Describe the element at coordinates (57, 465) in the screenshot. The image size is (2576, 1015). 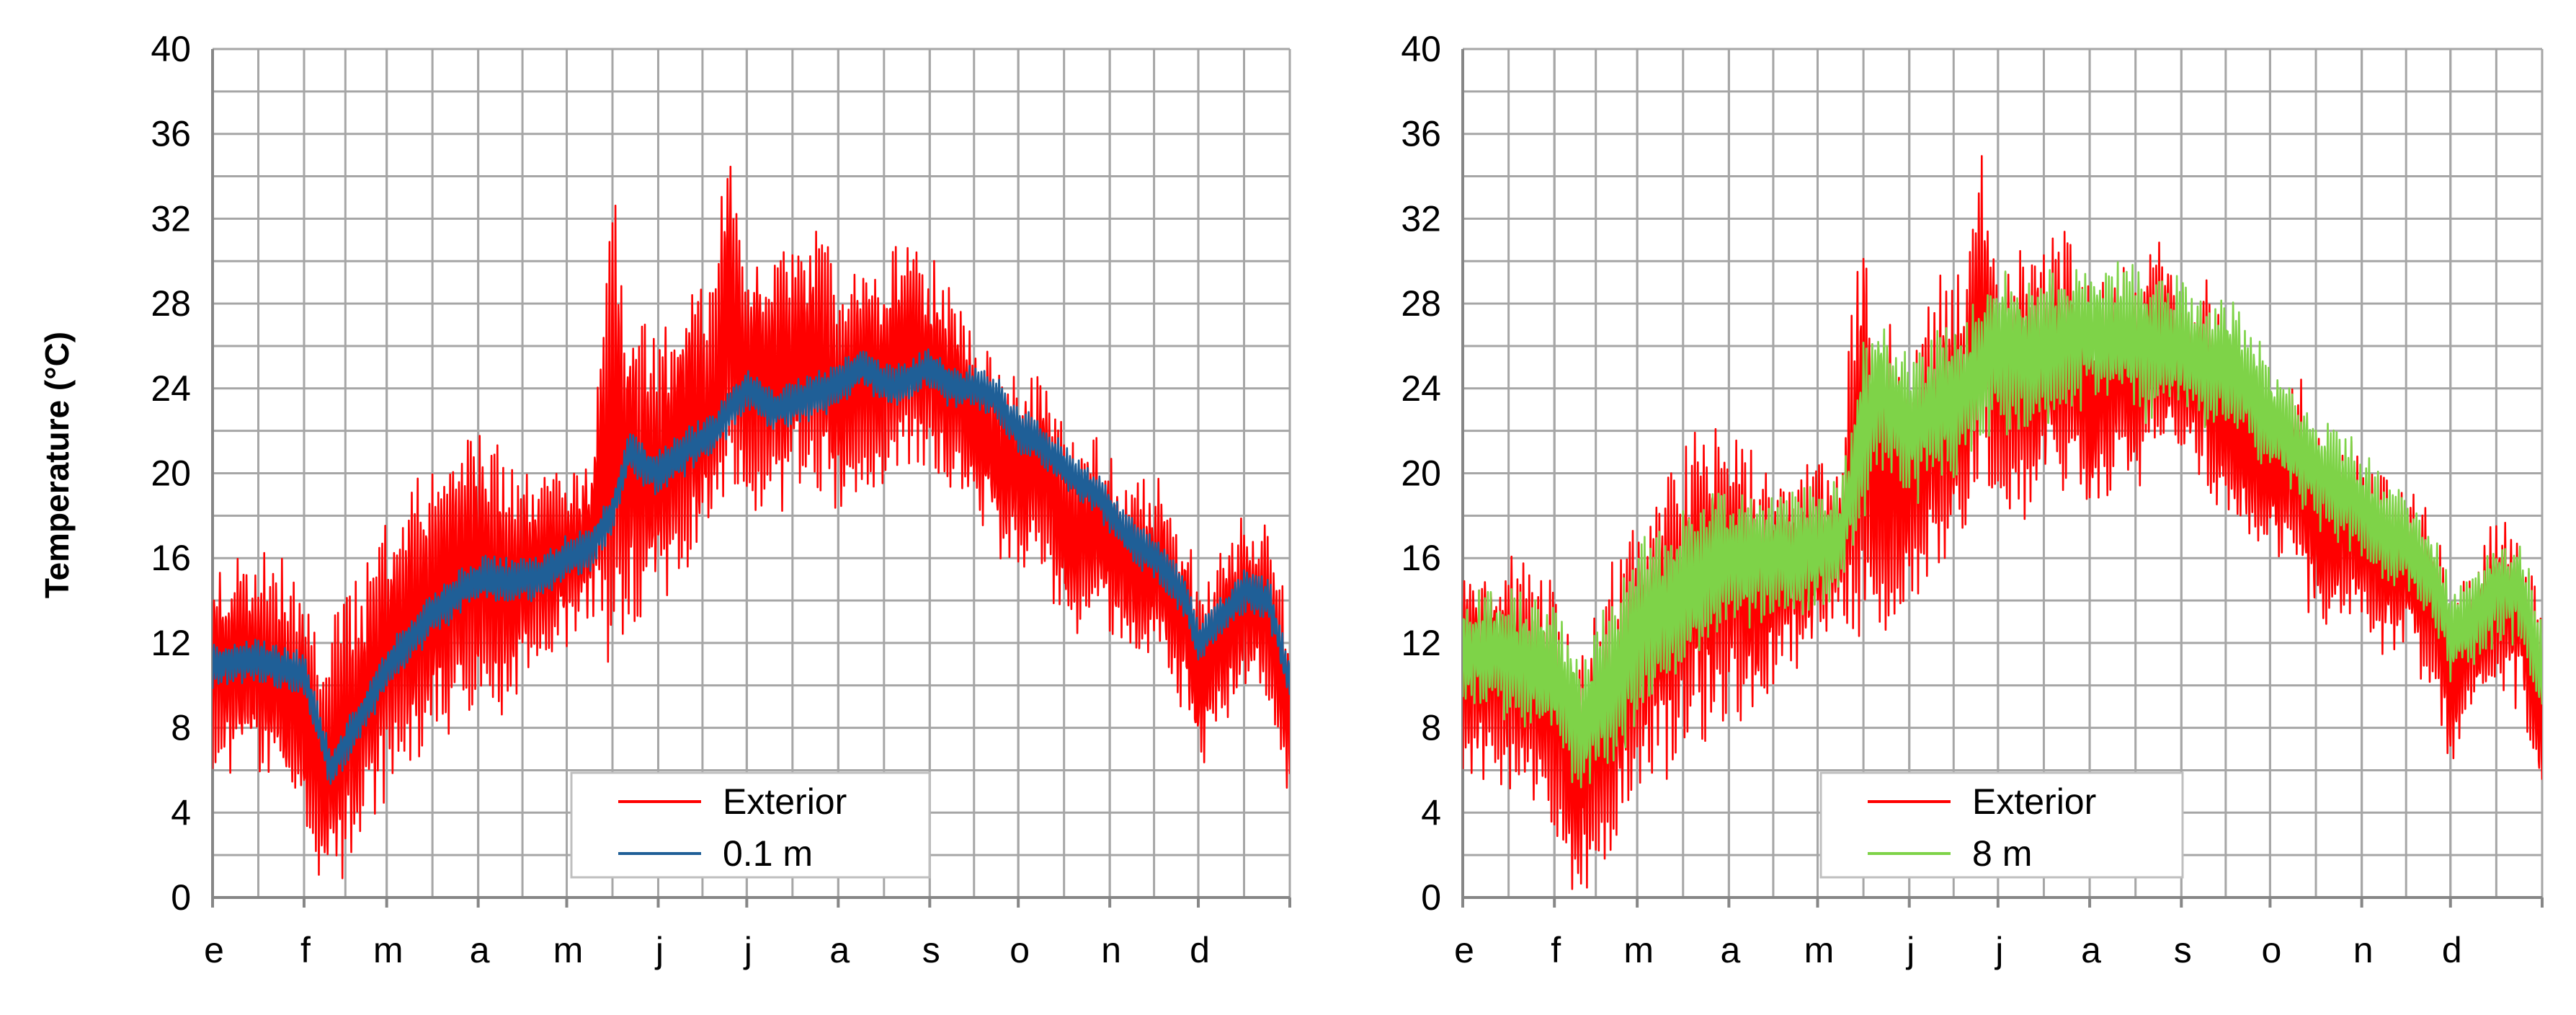
I see `y-axis-title-left: Temperature (°C)` at that location.